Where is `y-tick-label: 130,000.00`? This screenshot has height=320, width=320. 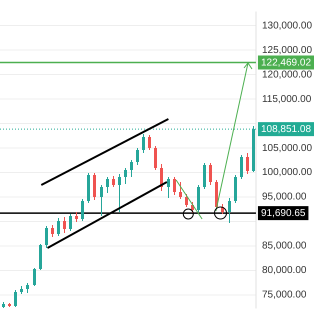
y-tick-label: 130,000.00 is located at coordinates (287, 26).